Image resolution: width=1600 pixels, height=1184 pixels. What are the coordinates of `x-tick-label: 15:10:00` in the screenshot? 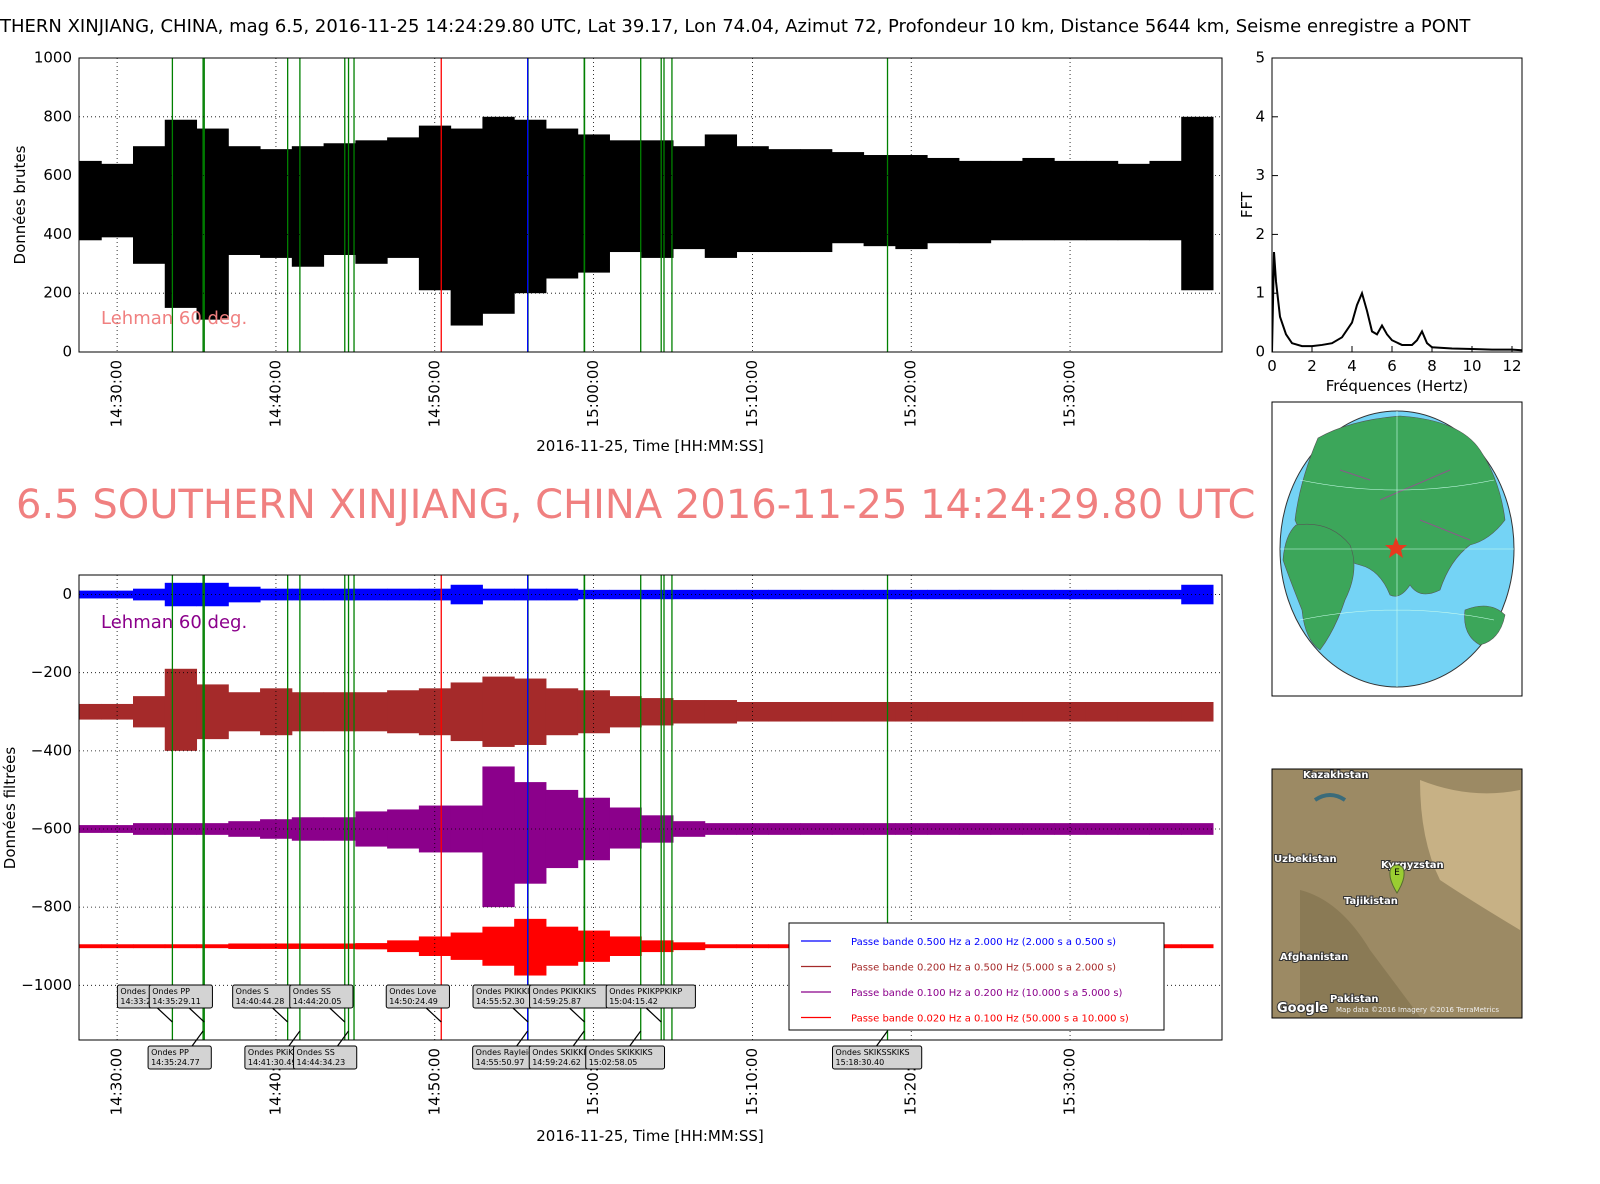 It's located at (752, 393).